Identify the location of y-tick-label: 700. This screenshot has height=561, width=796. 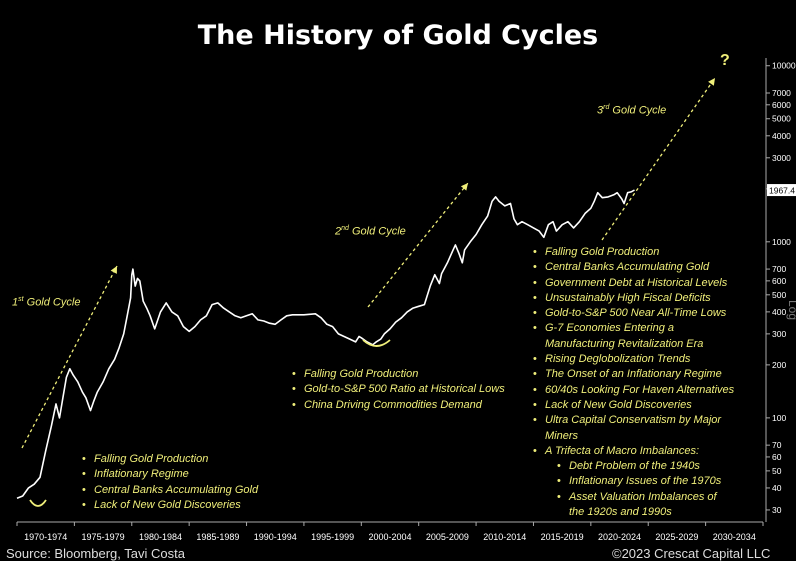
(779, 269).